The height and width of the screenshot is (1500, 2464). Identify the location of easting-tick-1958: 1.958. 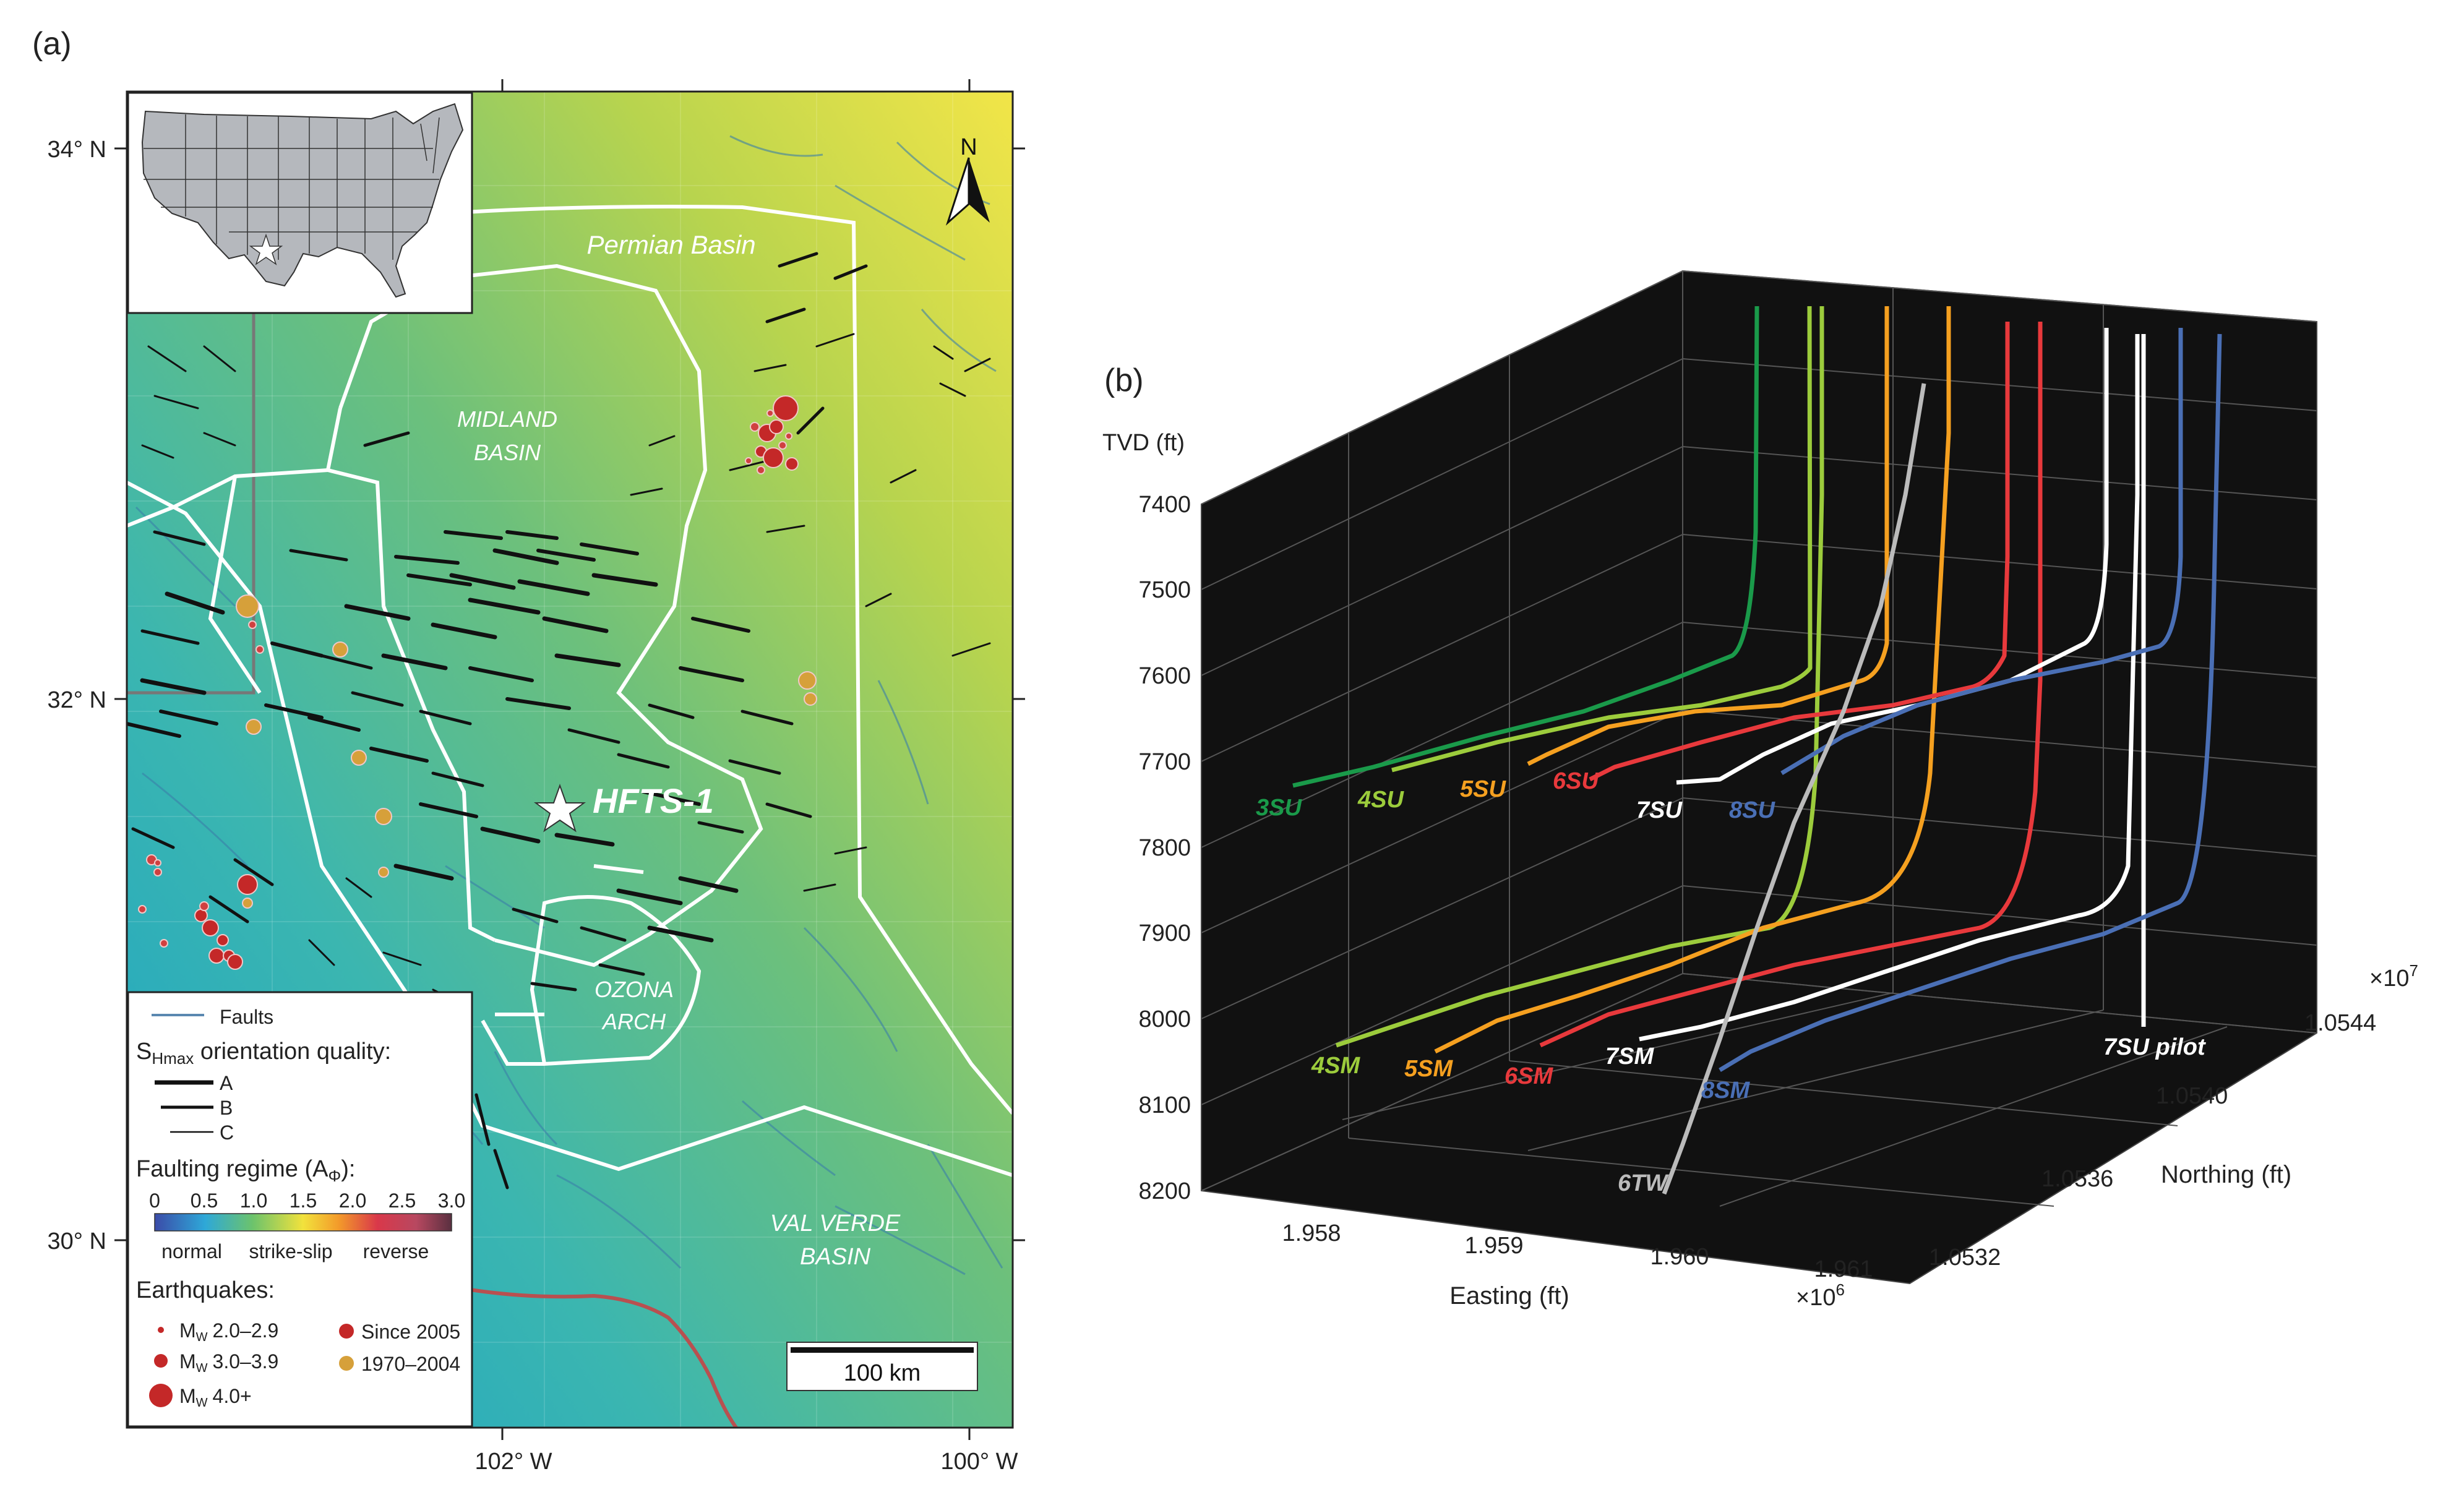
(1311, 1233).